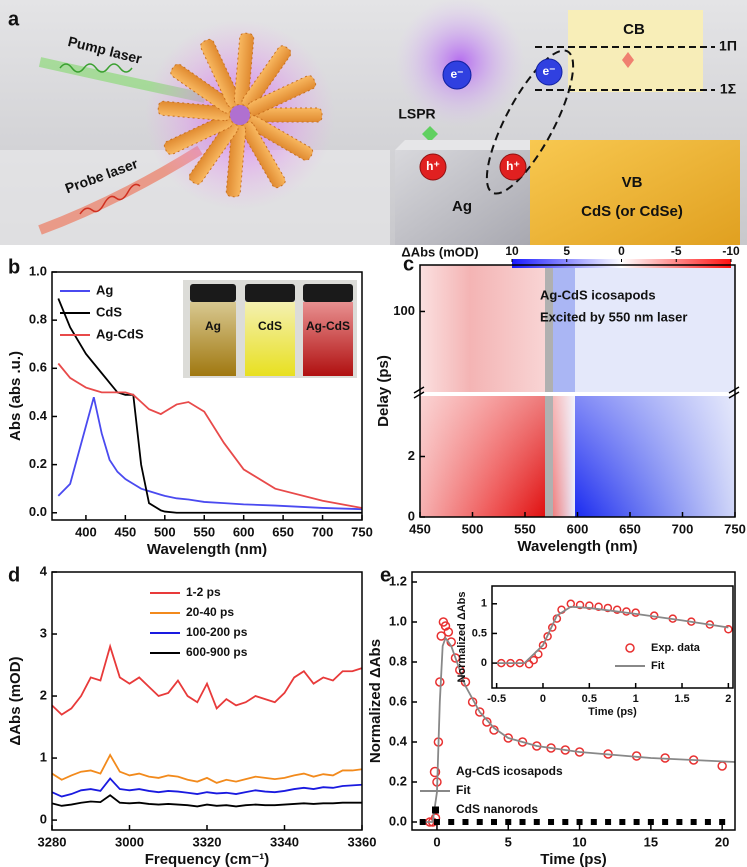 Image resolution: width=747 pixels, height=867 pixels. I want to click on legend-label: Ag-CdS icosapods, so click(509, 771).